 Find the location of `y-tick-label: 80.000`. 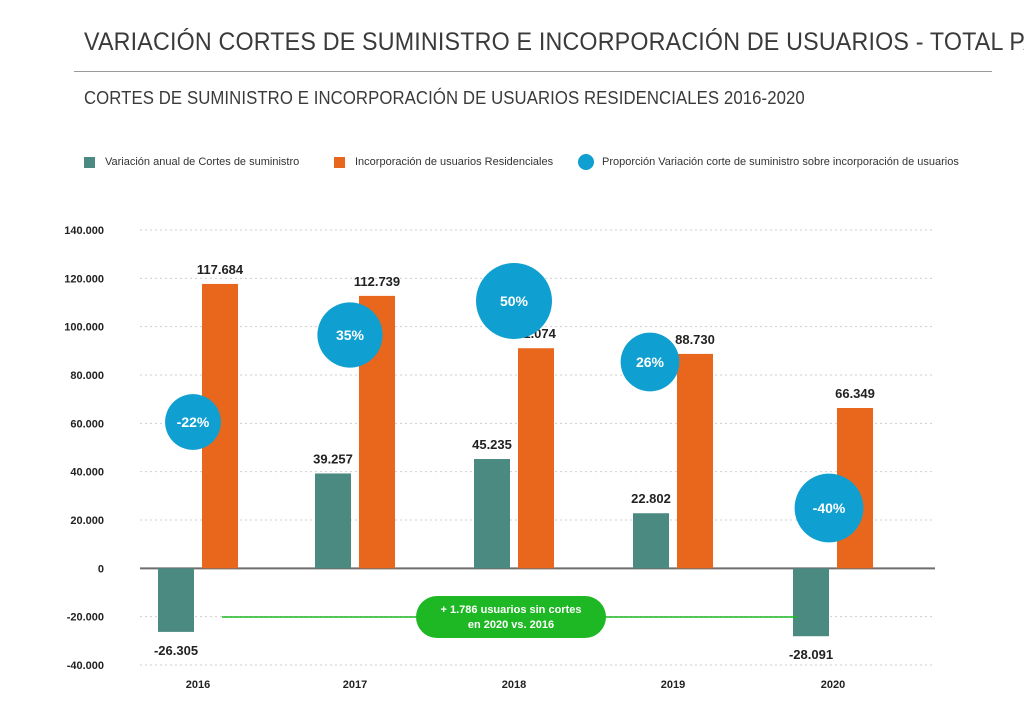

y-tick-label: 80.000 is located at coordinates (87, 376).